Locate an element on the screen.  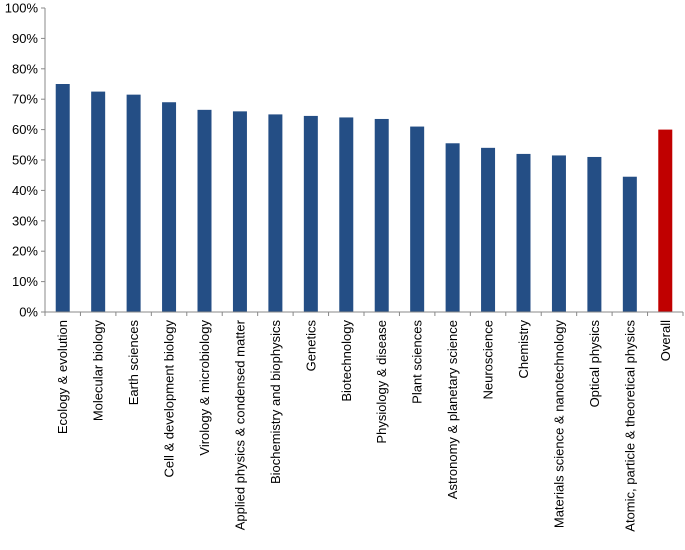
y-tick-label: 100% is located at coordinates (22, 8).